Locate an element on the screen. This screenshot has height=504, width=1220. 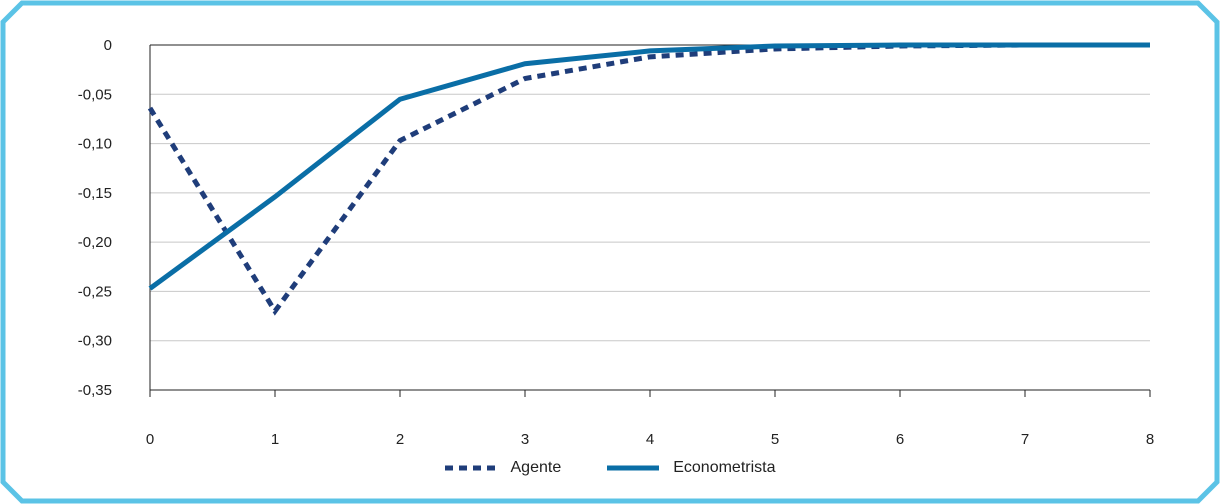
x-tick-label: 2 is located at coordinates (400, 439).